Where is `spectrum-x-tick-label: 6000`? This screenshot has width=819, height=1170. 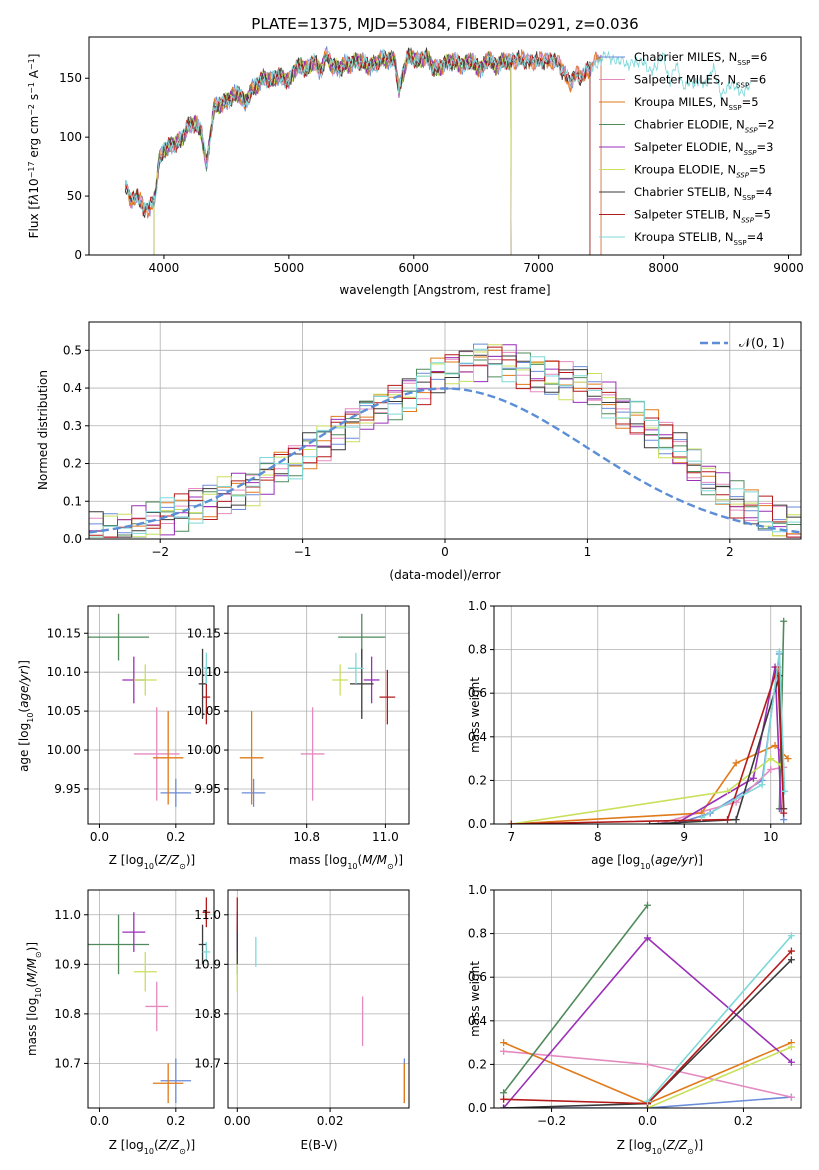
spectrum-x-tick-label: 6000 is located at coordinates (413, 268).